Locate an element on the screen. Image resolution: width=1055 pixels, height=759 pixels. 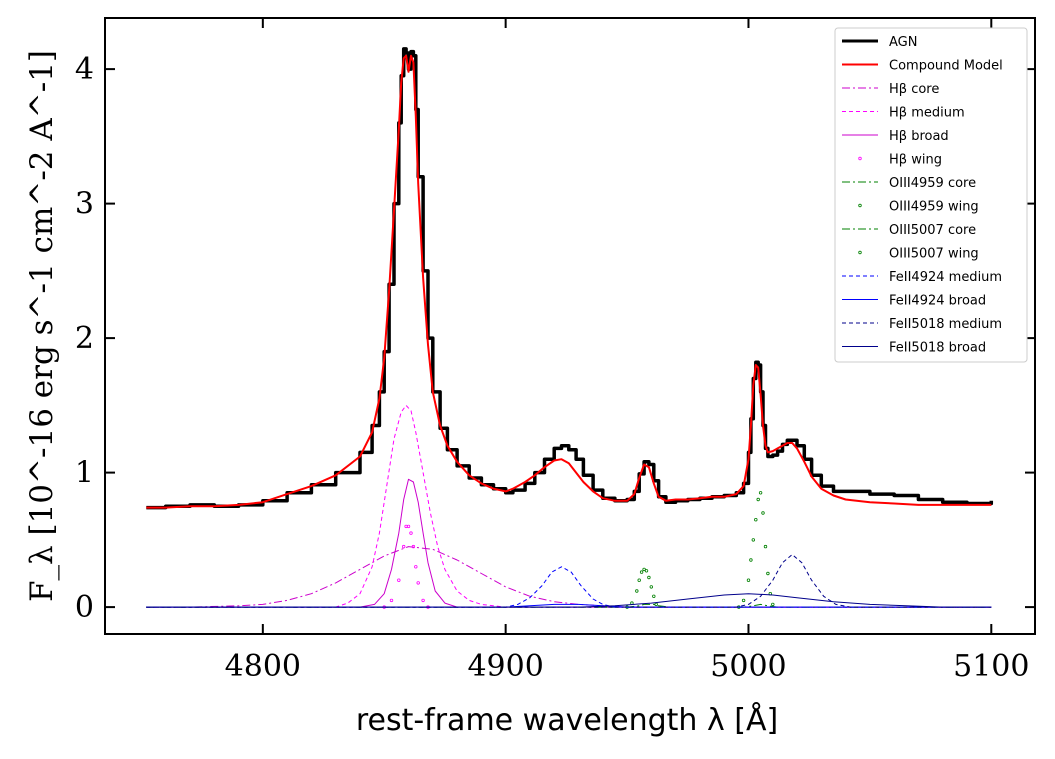
x-tick-label: 4800 is located at coordinates (263, 666).